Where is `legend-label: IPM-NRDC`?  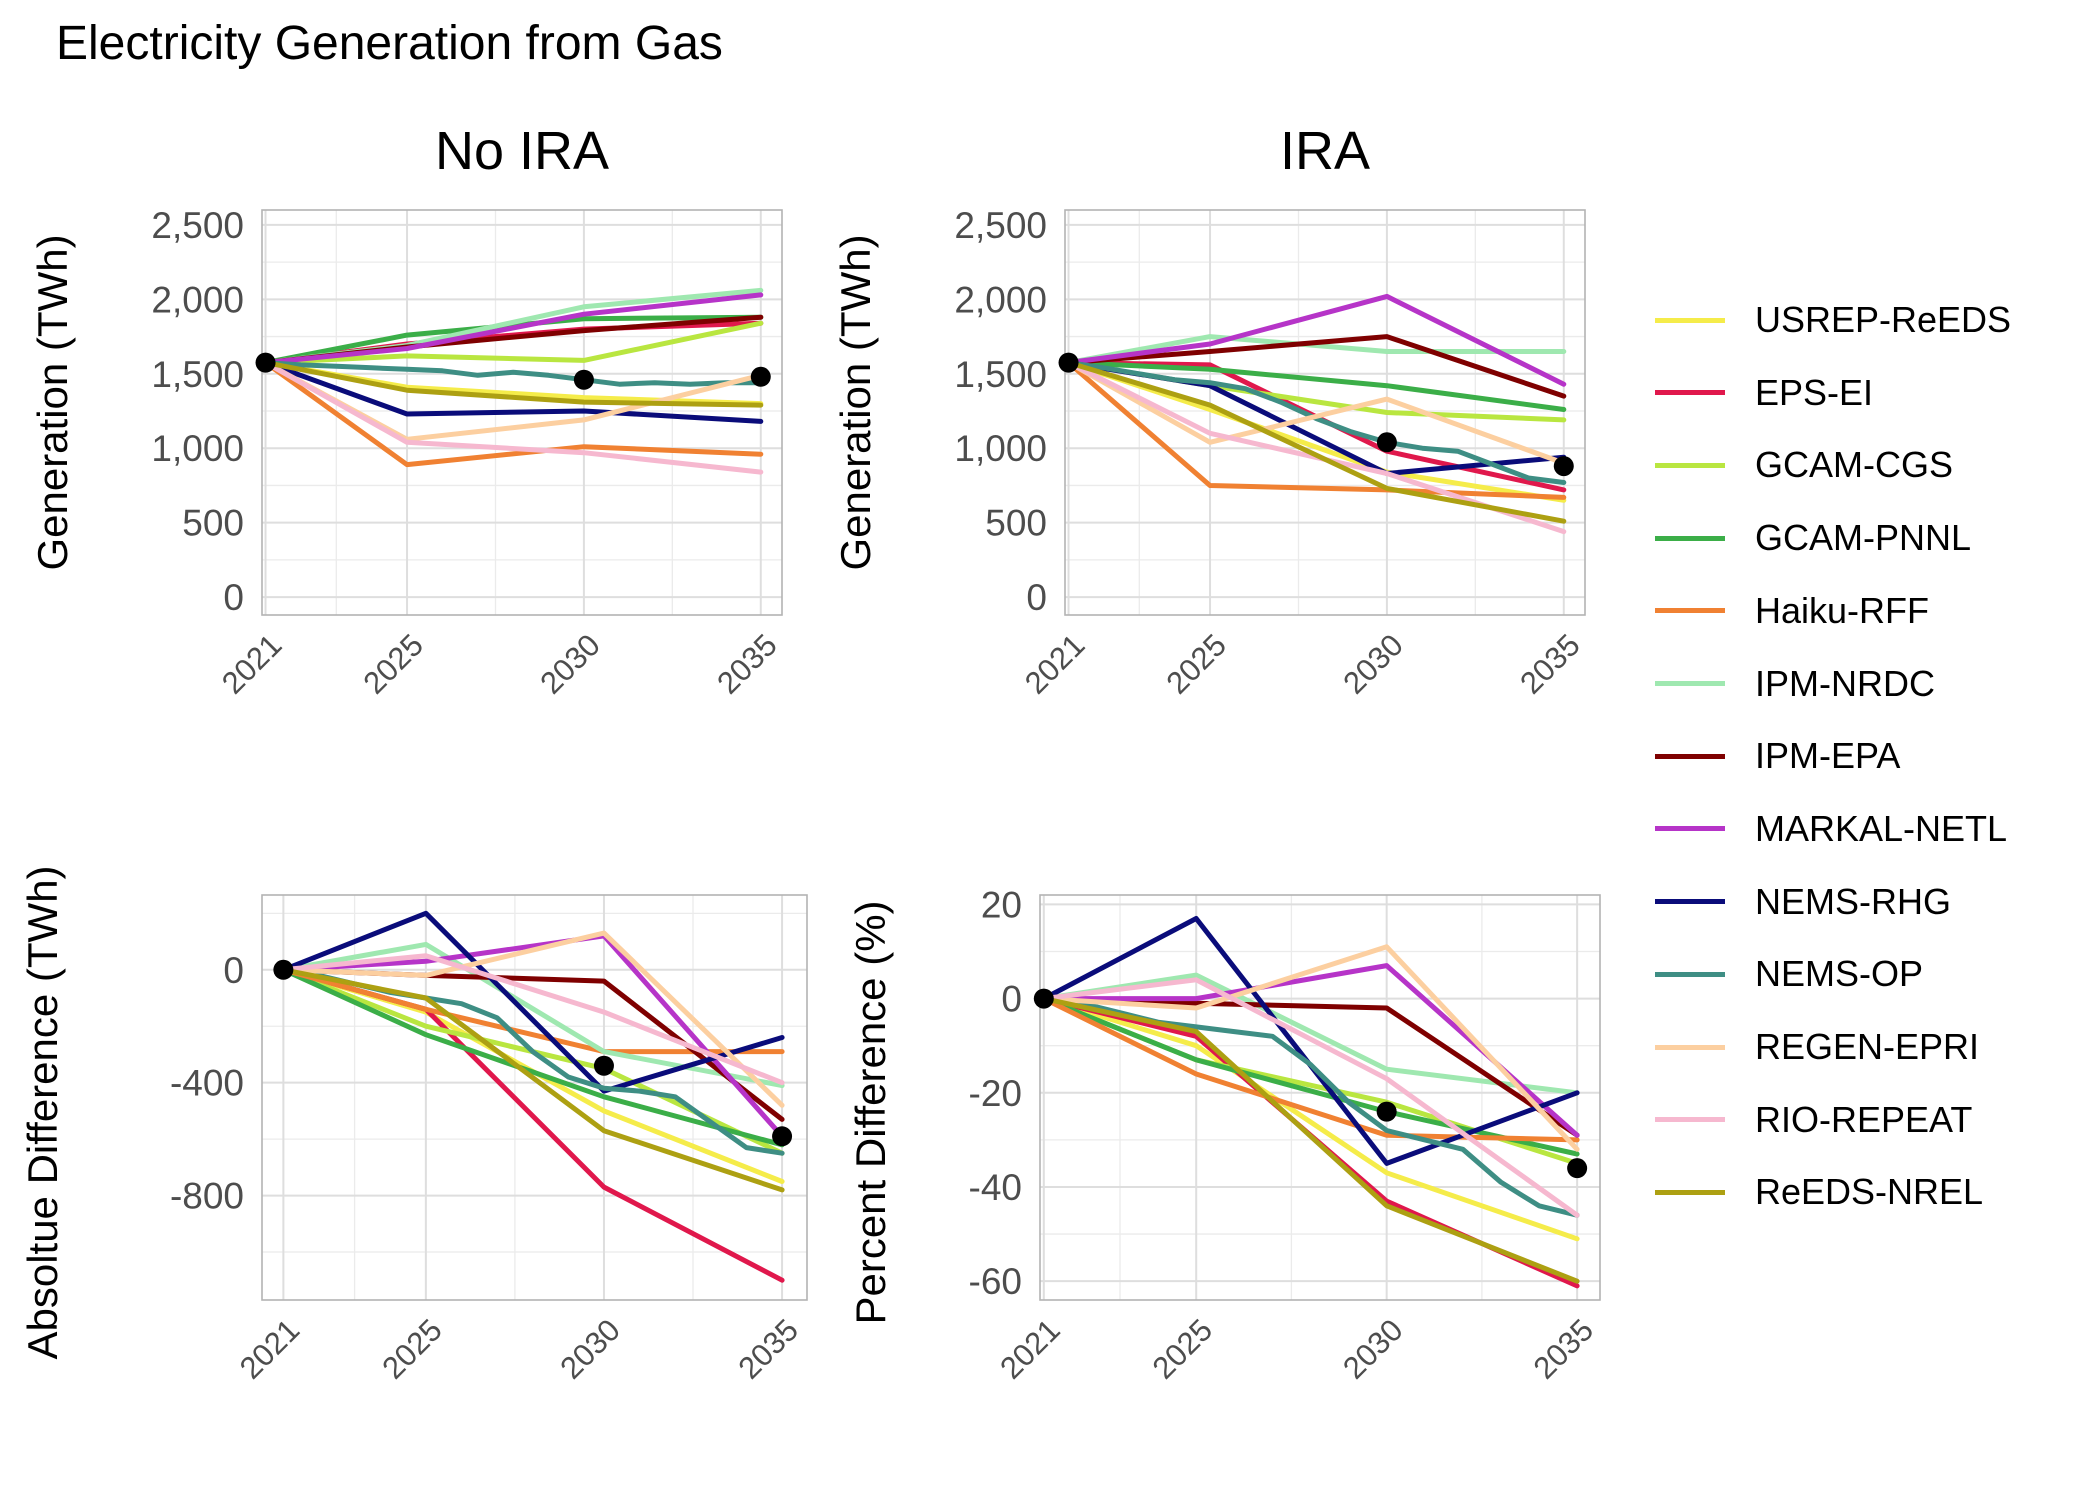 legend-label: IPM-NRDC is located at coordinates (1845, 683).